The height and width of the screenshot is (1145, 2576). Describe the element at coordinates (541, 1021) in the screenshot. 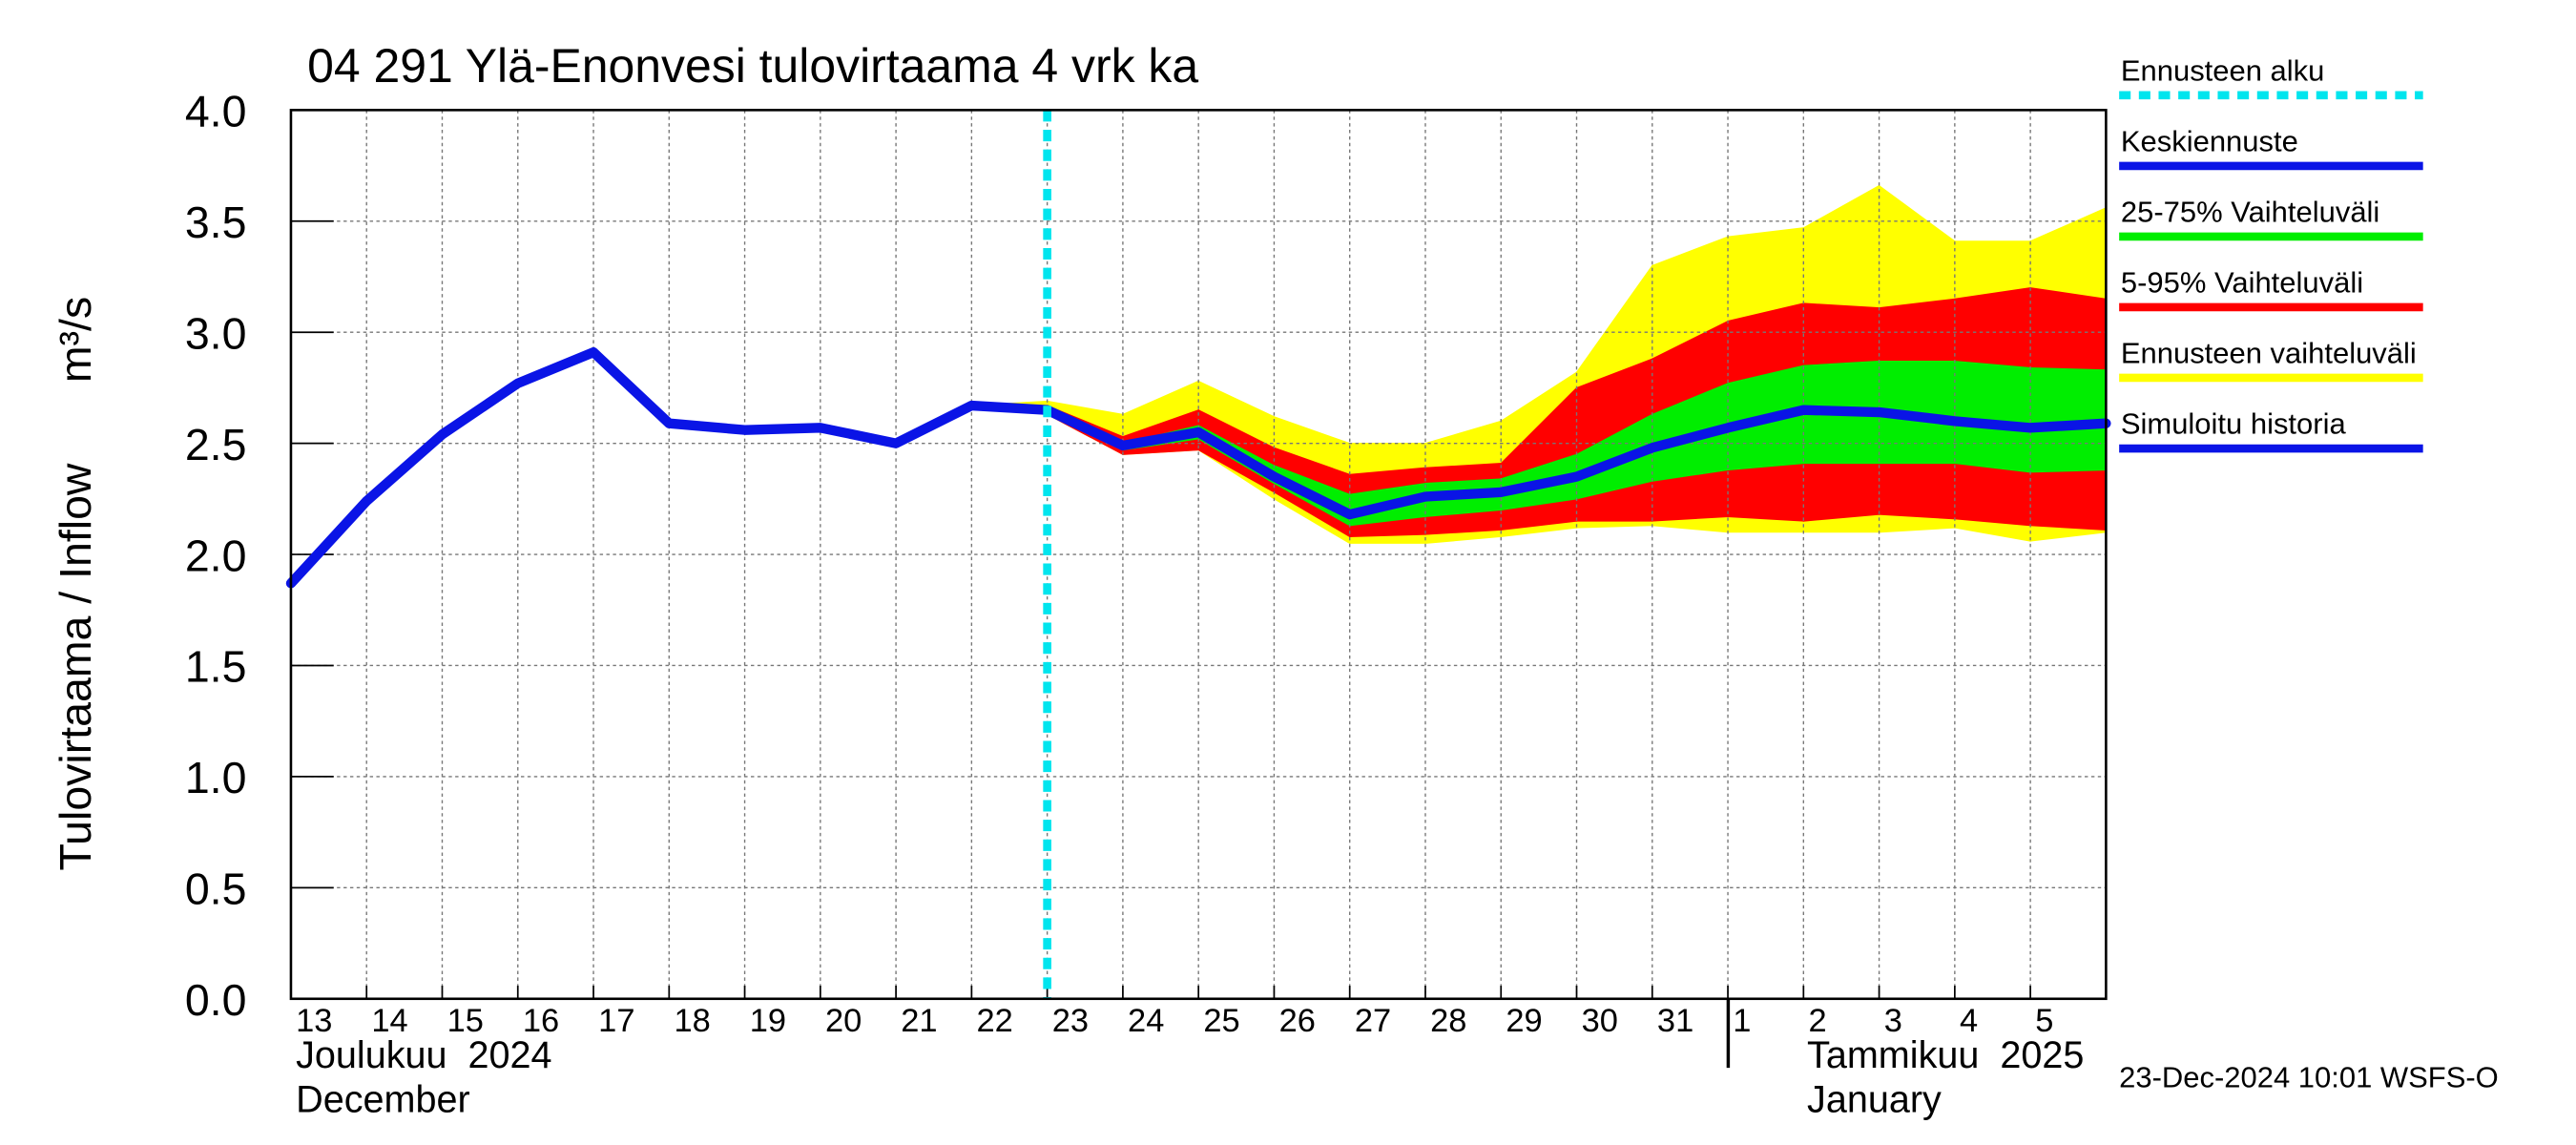

I see `x-tick-label: 16` at that location.